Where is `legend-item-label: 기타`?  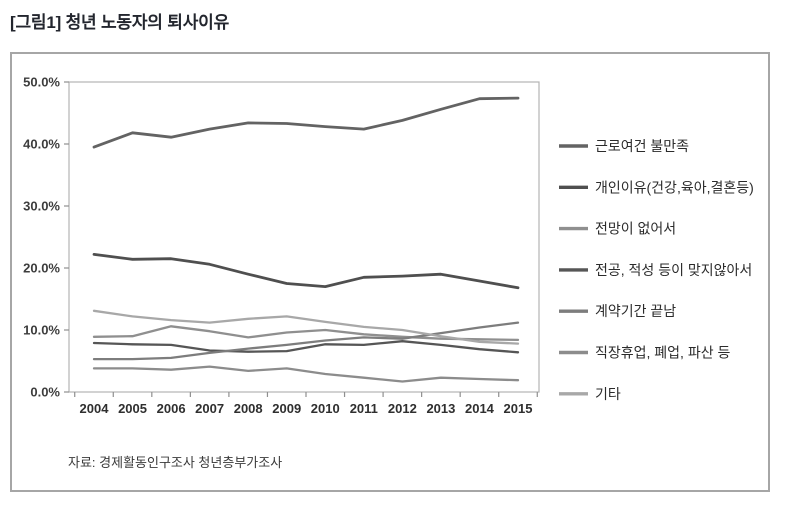 legend-item-label: 기타 is located at coordinates (608, 394).